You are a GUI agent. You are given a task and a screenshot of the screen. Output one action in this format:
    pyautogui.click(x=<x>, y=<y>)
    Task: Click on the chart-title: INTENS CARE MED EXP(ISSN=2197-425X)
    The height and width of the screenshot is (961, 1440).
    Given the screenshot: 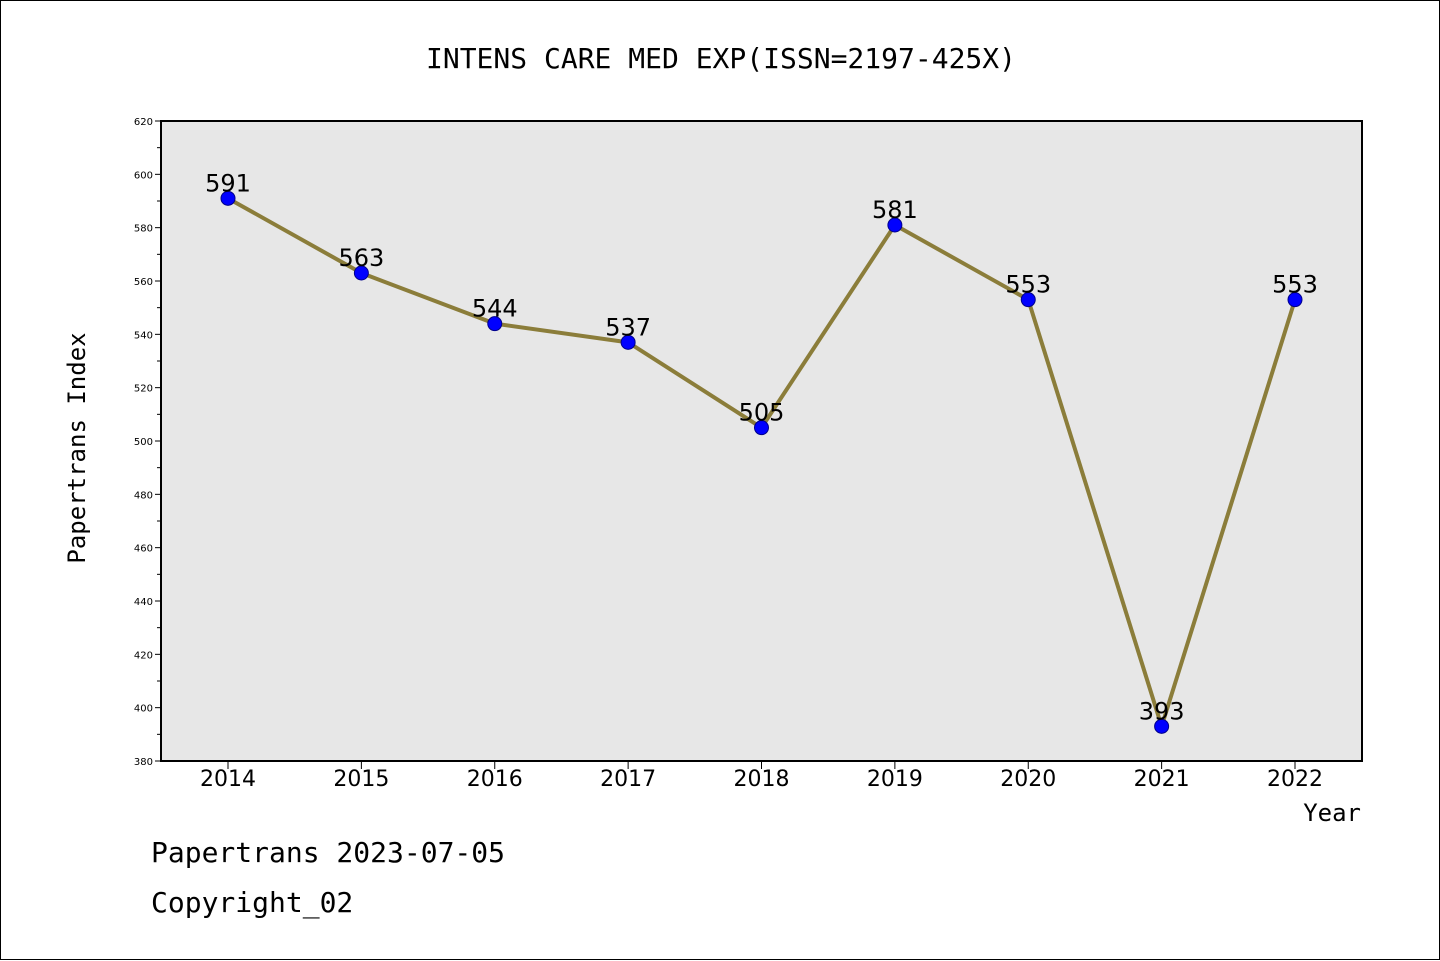 What is the action you would take?
    pyautogui.click(x=721, y=58)
    